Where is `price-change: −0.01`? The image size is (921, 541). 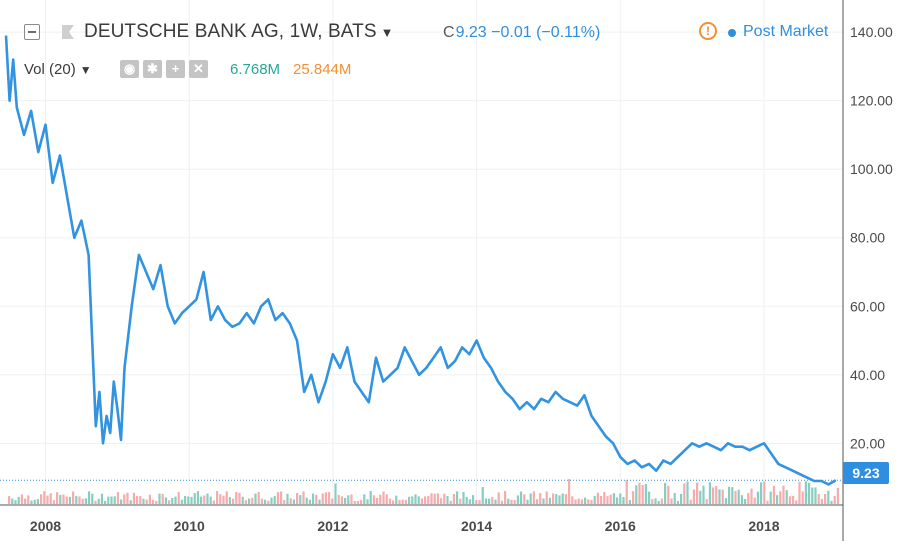 price-change: −0.01 is located at coordinates (511, 32).